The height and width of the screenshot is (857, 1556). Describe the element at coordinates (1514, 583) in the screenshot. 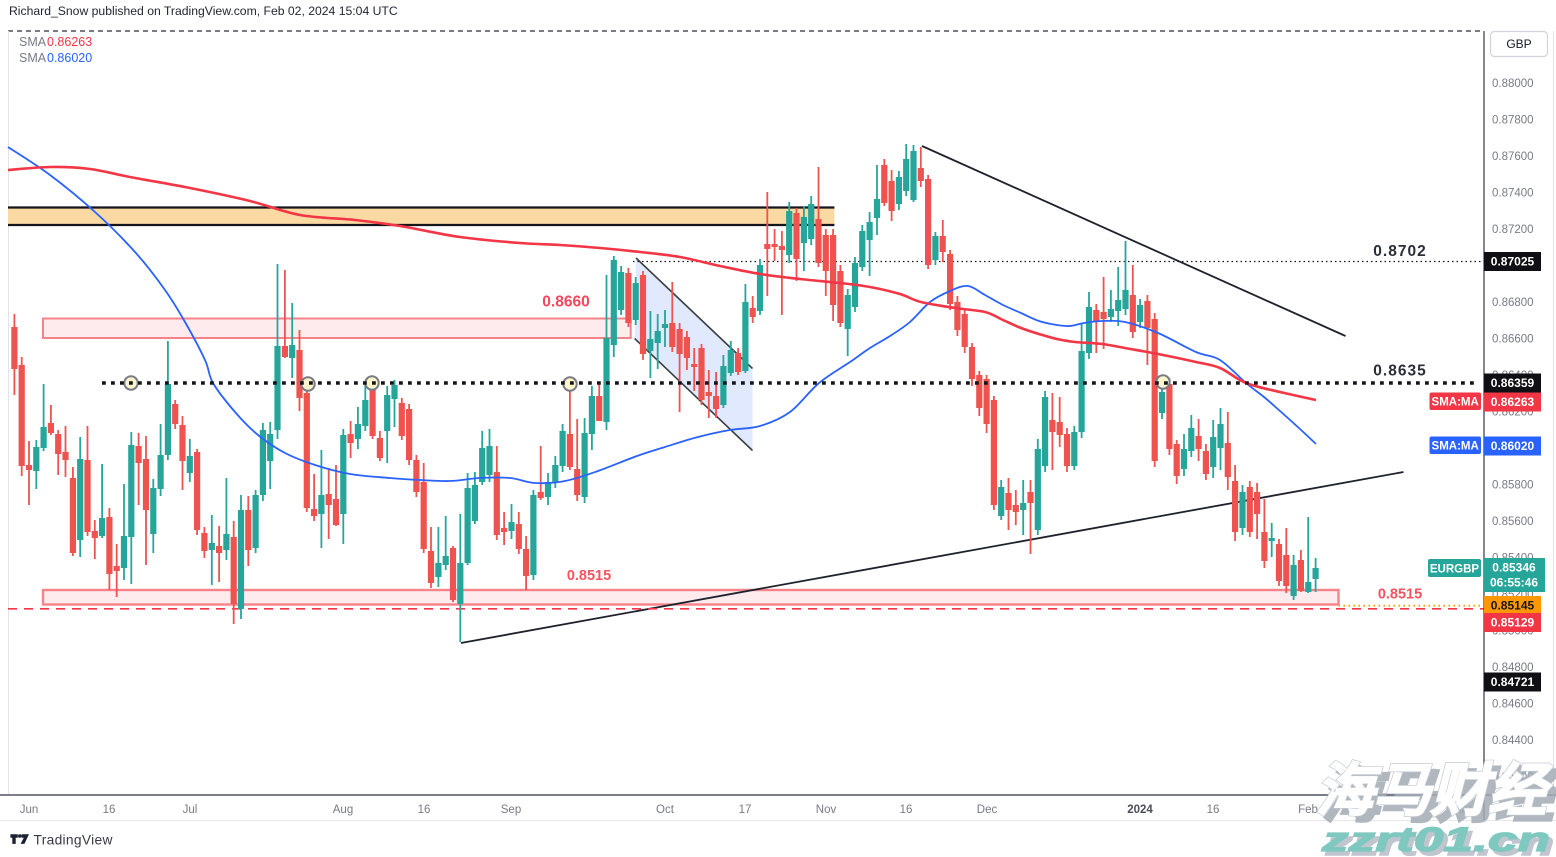

I see `svg-text: 06:55:46` at that location.